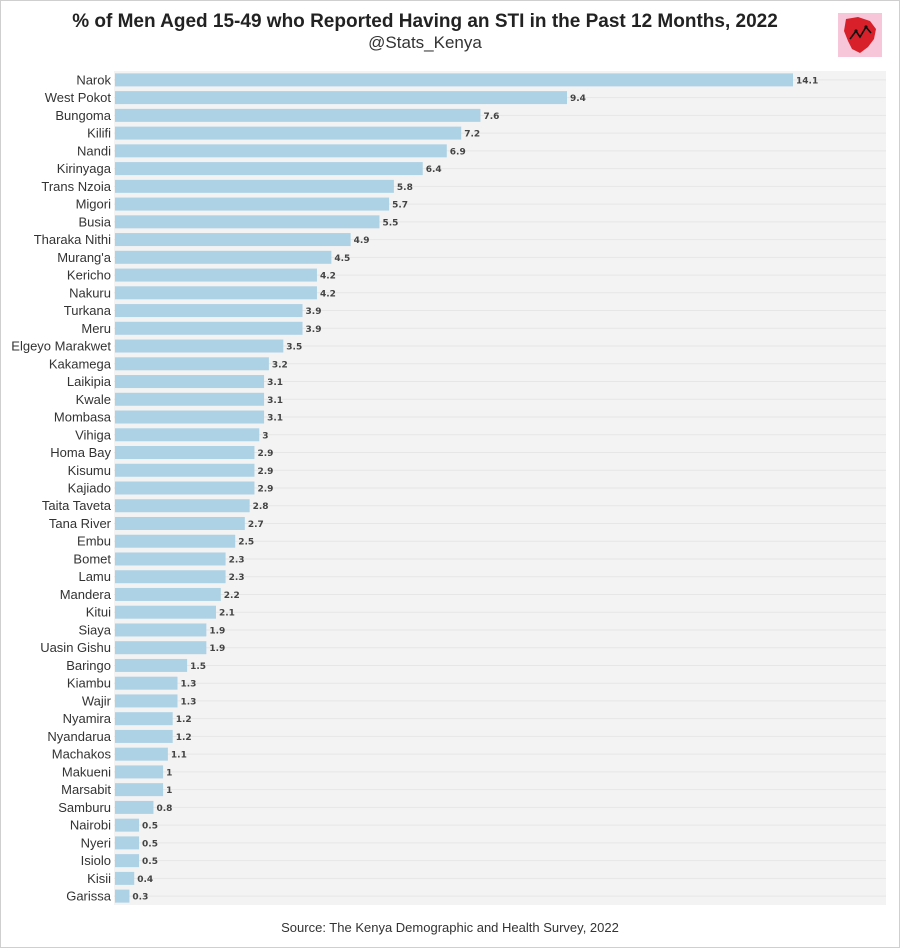  What do you see at coordinates (217, 649) in the screenshot?
I see `value-label: 1.9` at bounding box center [217, 649].